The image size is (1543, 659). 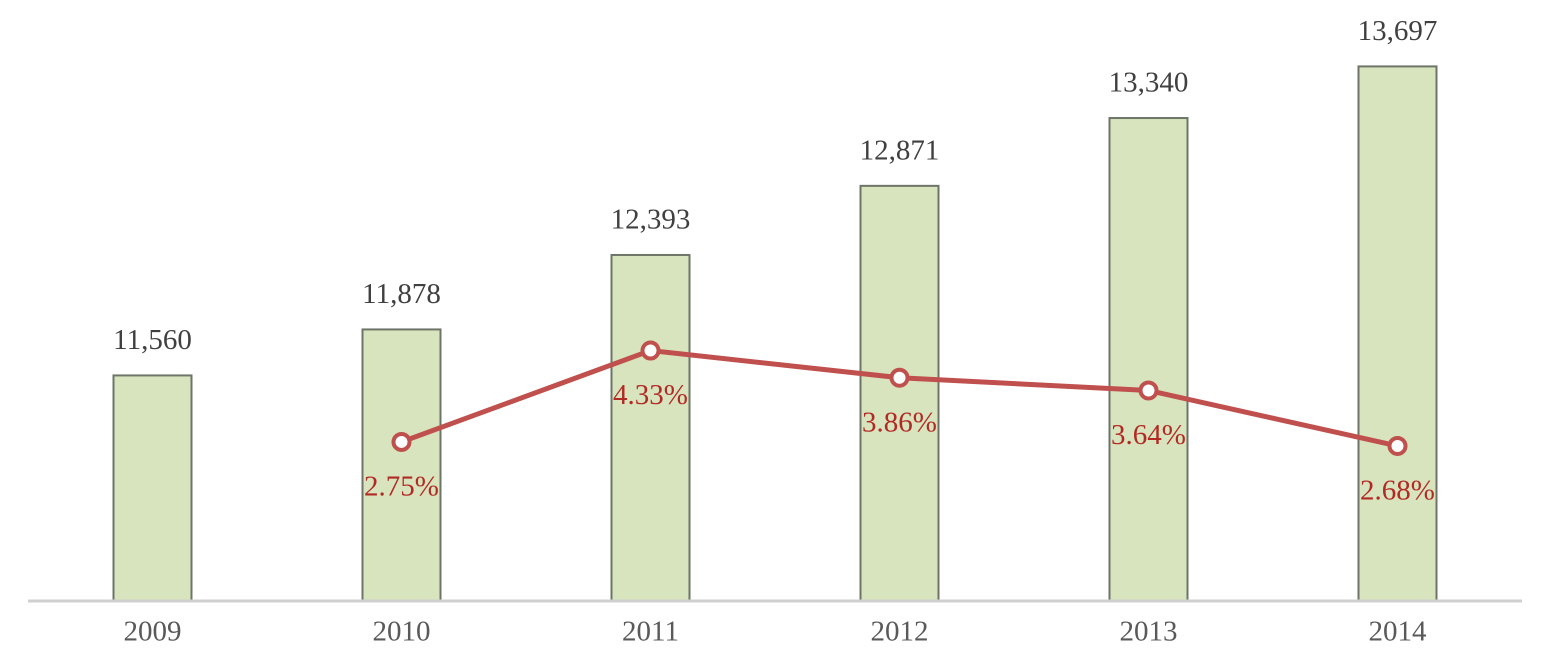 I want to click on x-tick-label: 2013, so click(x=1149, y=632).